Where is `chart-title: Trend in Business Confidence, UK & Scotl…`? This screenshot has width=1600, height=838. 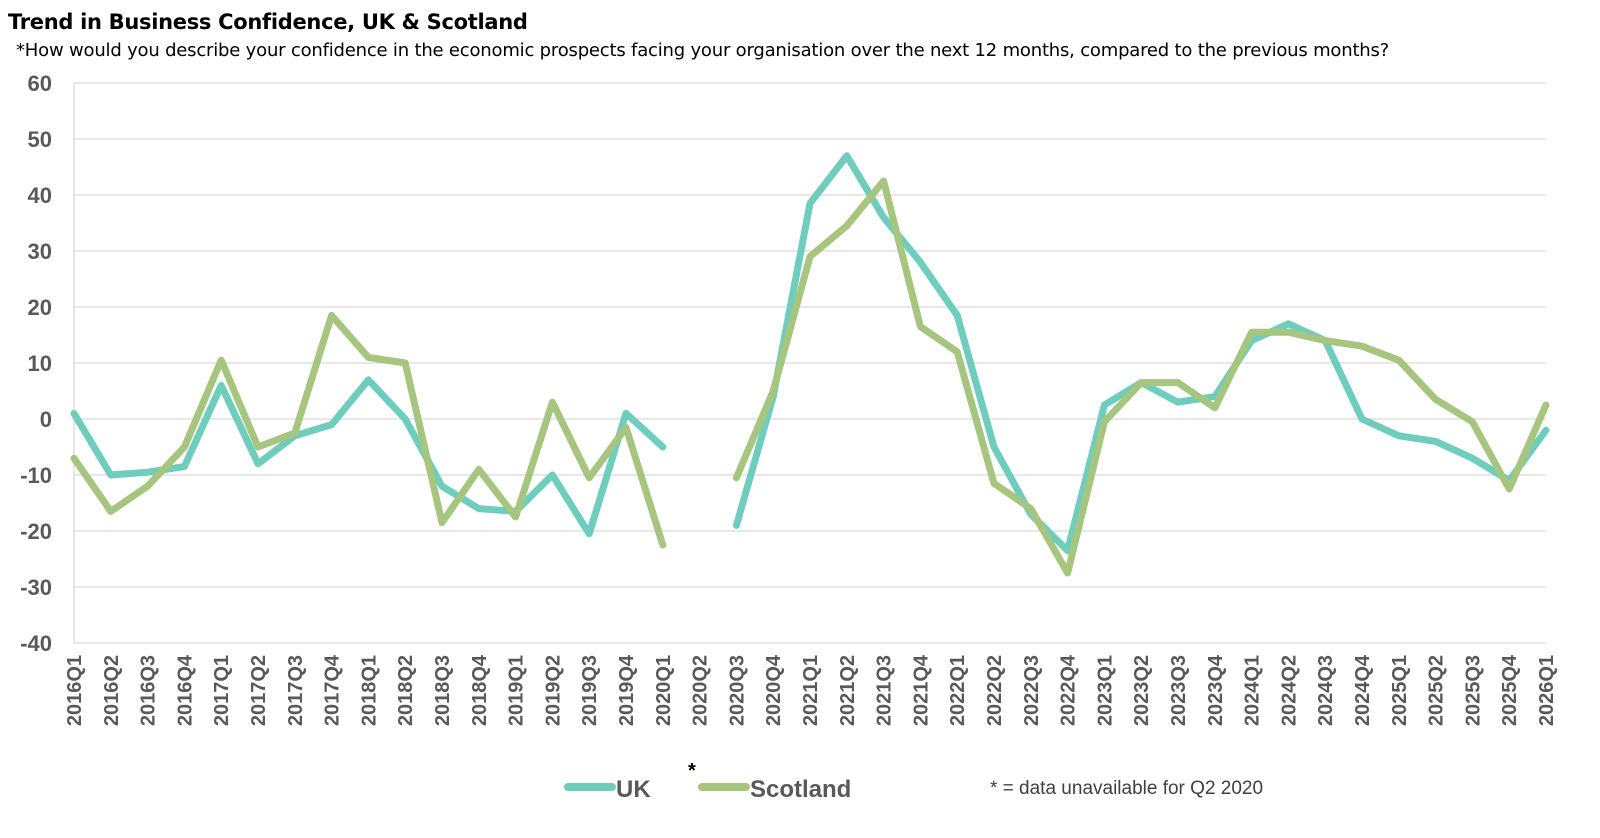 chart-title: Trend in Business Confidence, UK & Scotl… is located at coordinates (268, 22).